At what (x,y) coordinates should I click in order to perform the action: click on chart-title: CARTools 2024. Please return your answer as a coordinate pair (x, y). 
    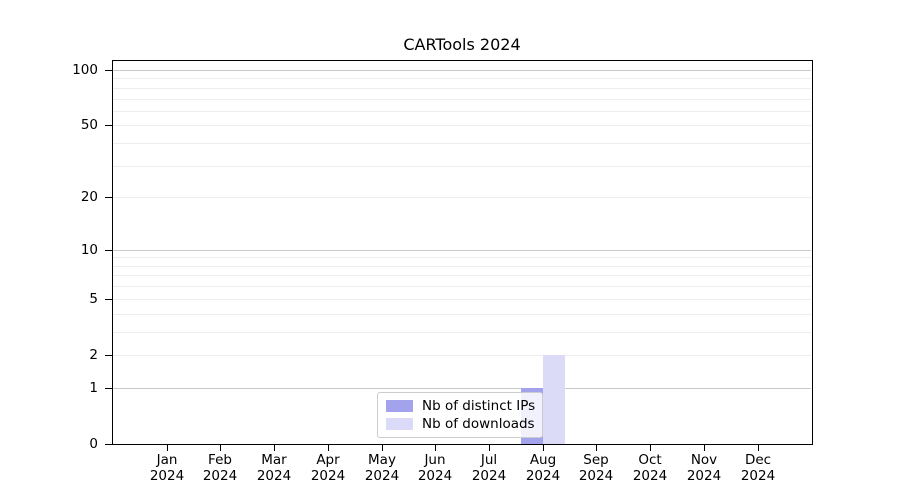
    Looking at the image, I should click on (462, 44).